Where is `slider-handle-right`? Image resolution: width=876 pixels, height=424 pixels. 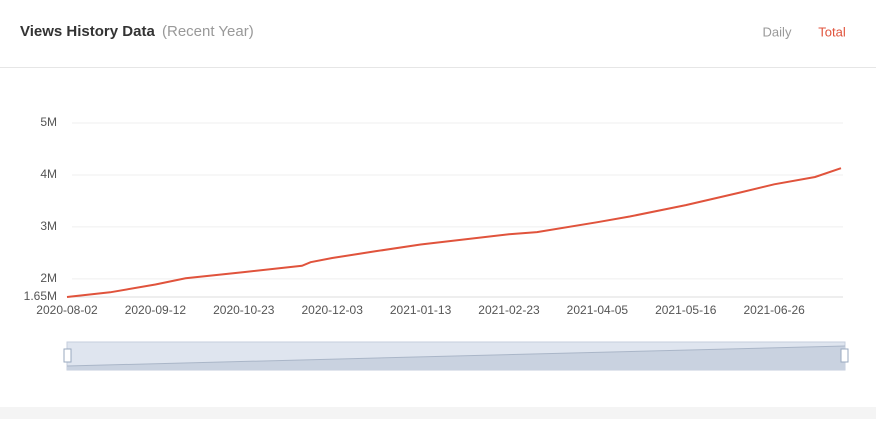
slider-handle-right is located at coordinates (844, 355).